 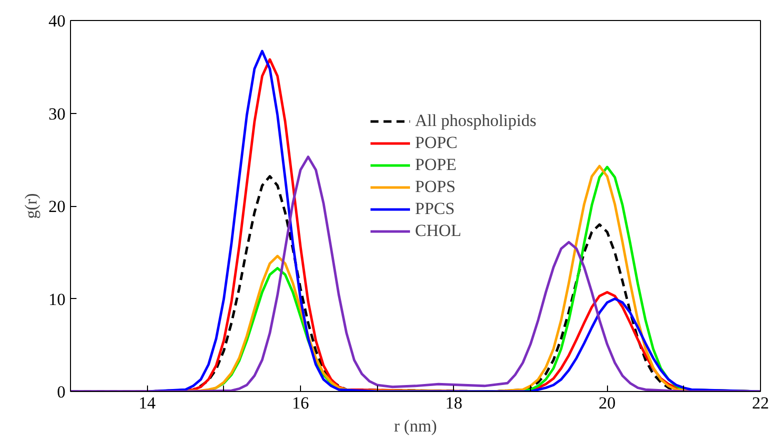 What do you see at coordinates (31, 206) in the screenshot?
I see `y-axis-title: g(r)` at bounding box center [31, 206].